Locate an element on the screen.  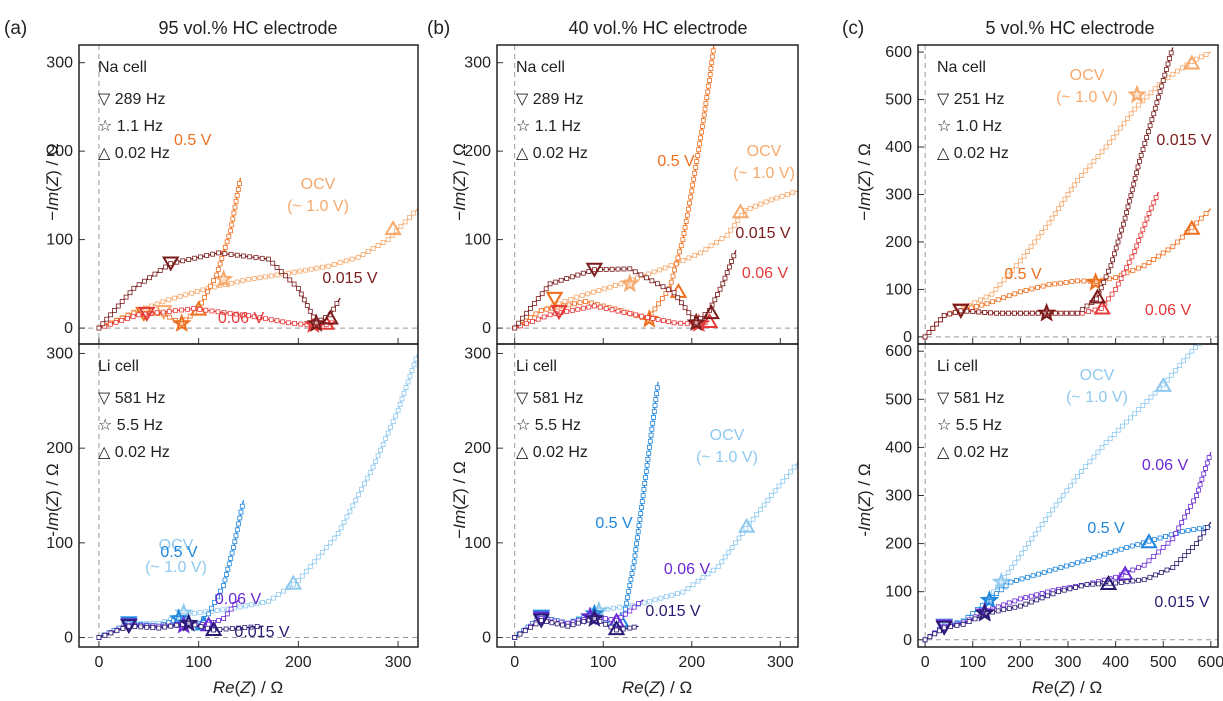
y-tick-label: 400 is located at coordinates (898, 147).